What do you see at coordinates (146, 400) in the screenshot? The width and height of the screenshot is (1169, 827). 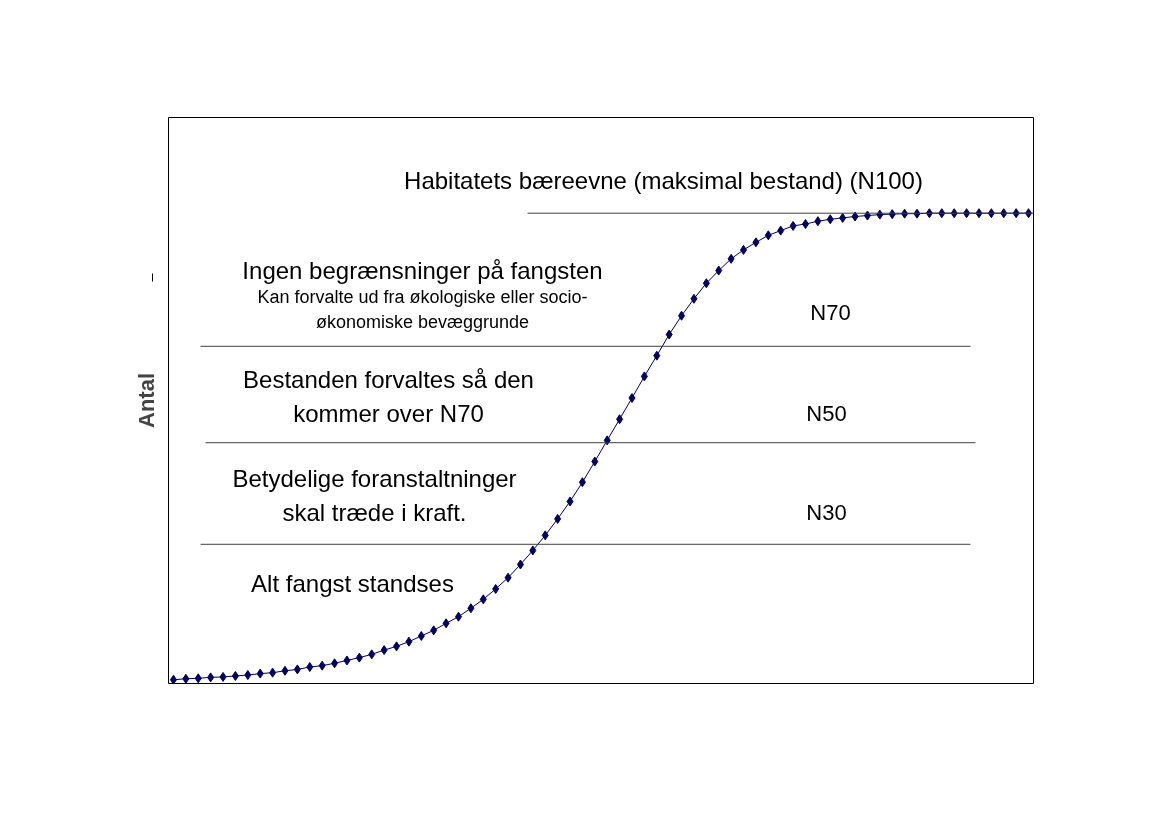 I see `y-axis-title: Antal` at bounding box center [146, 400].